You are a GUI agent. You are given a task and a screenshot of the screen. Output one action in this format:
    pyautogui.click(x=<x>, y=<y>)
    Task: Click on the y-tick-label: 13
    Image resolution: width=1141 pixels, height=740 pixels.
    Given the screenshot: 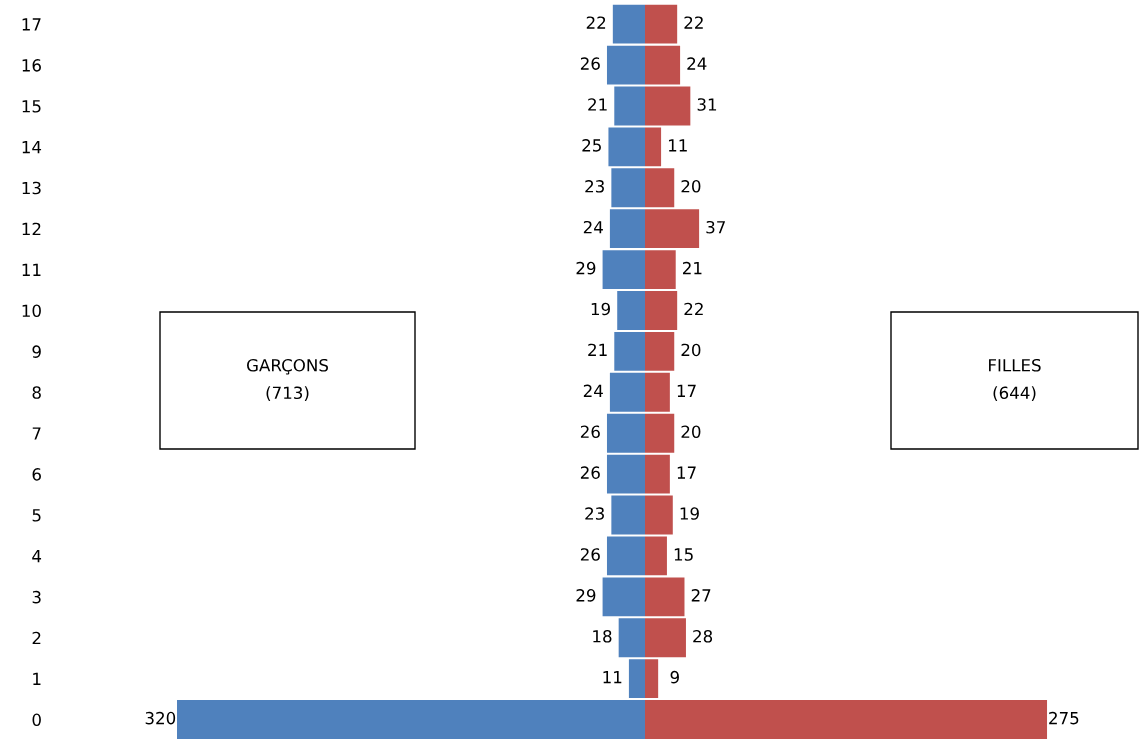 What is the action you would take?
    pyautogui.click(x=31, y=188)
    